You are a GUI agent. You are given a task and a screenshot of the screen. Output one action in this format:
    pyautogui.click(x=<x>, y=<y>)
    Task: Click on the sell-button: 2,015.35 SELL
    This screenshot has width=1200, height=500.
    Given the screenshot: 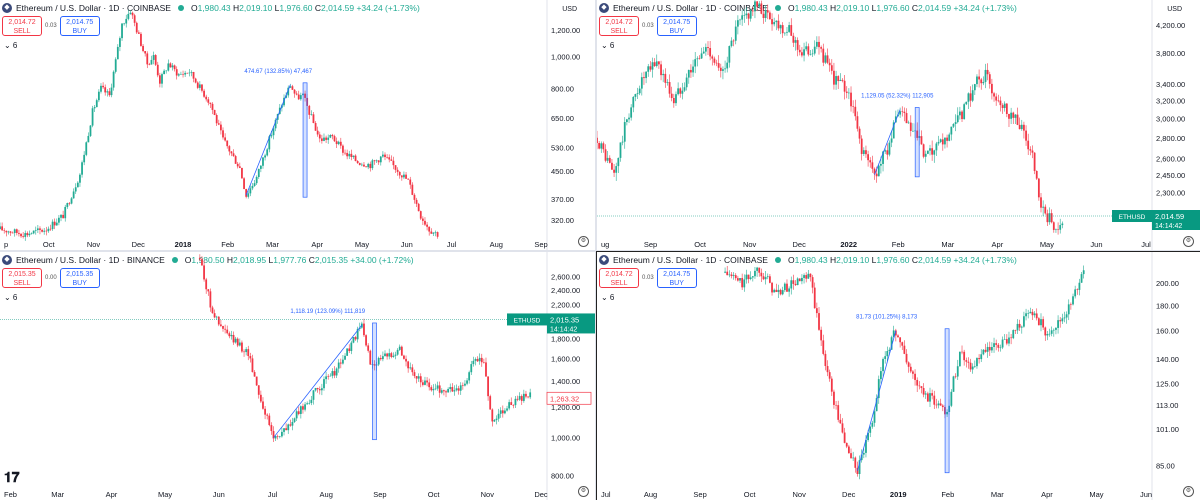 What is the action you would take?
    pyautogui.click(x=22, y=278)
    